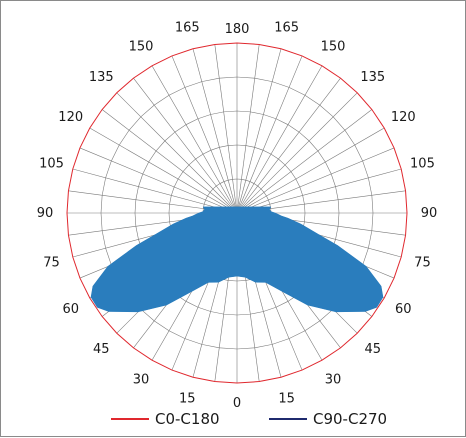  Describe the element at coordinates (249, 419) in the screenshot. I see `legend: C0-C180 C90-C270` at that location.